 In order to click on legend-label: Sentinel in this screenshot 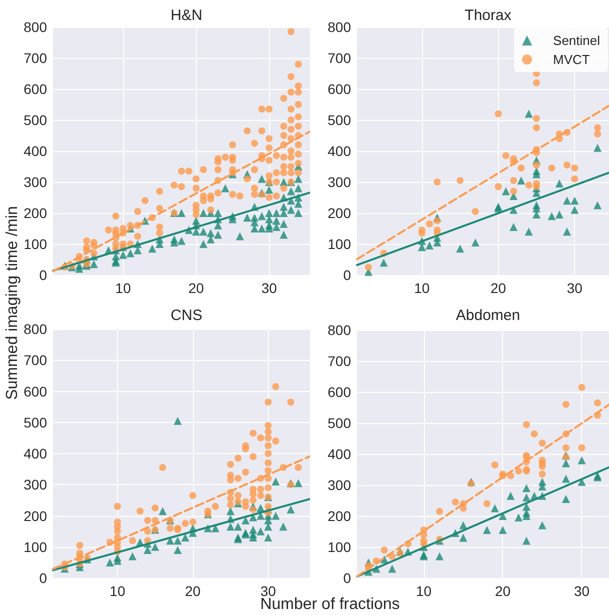, I will do `click(576, 40)`.